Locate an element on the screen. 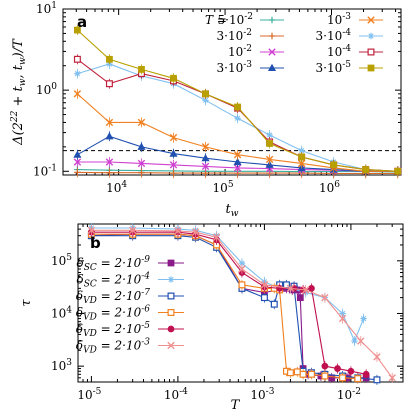  panel-a-legend-label: 3·10-4 is located at coordinates (334, 35).